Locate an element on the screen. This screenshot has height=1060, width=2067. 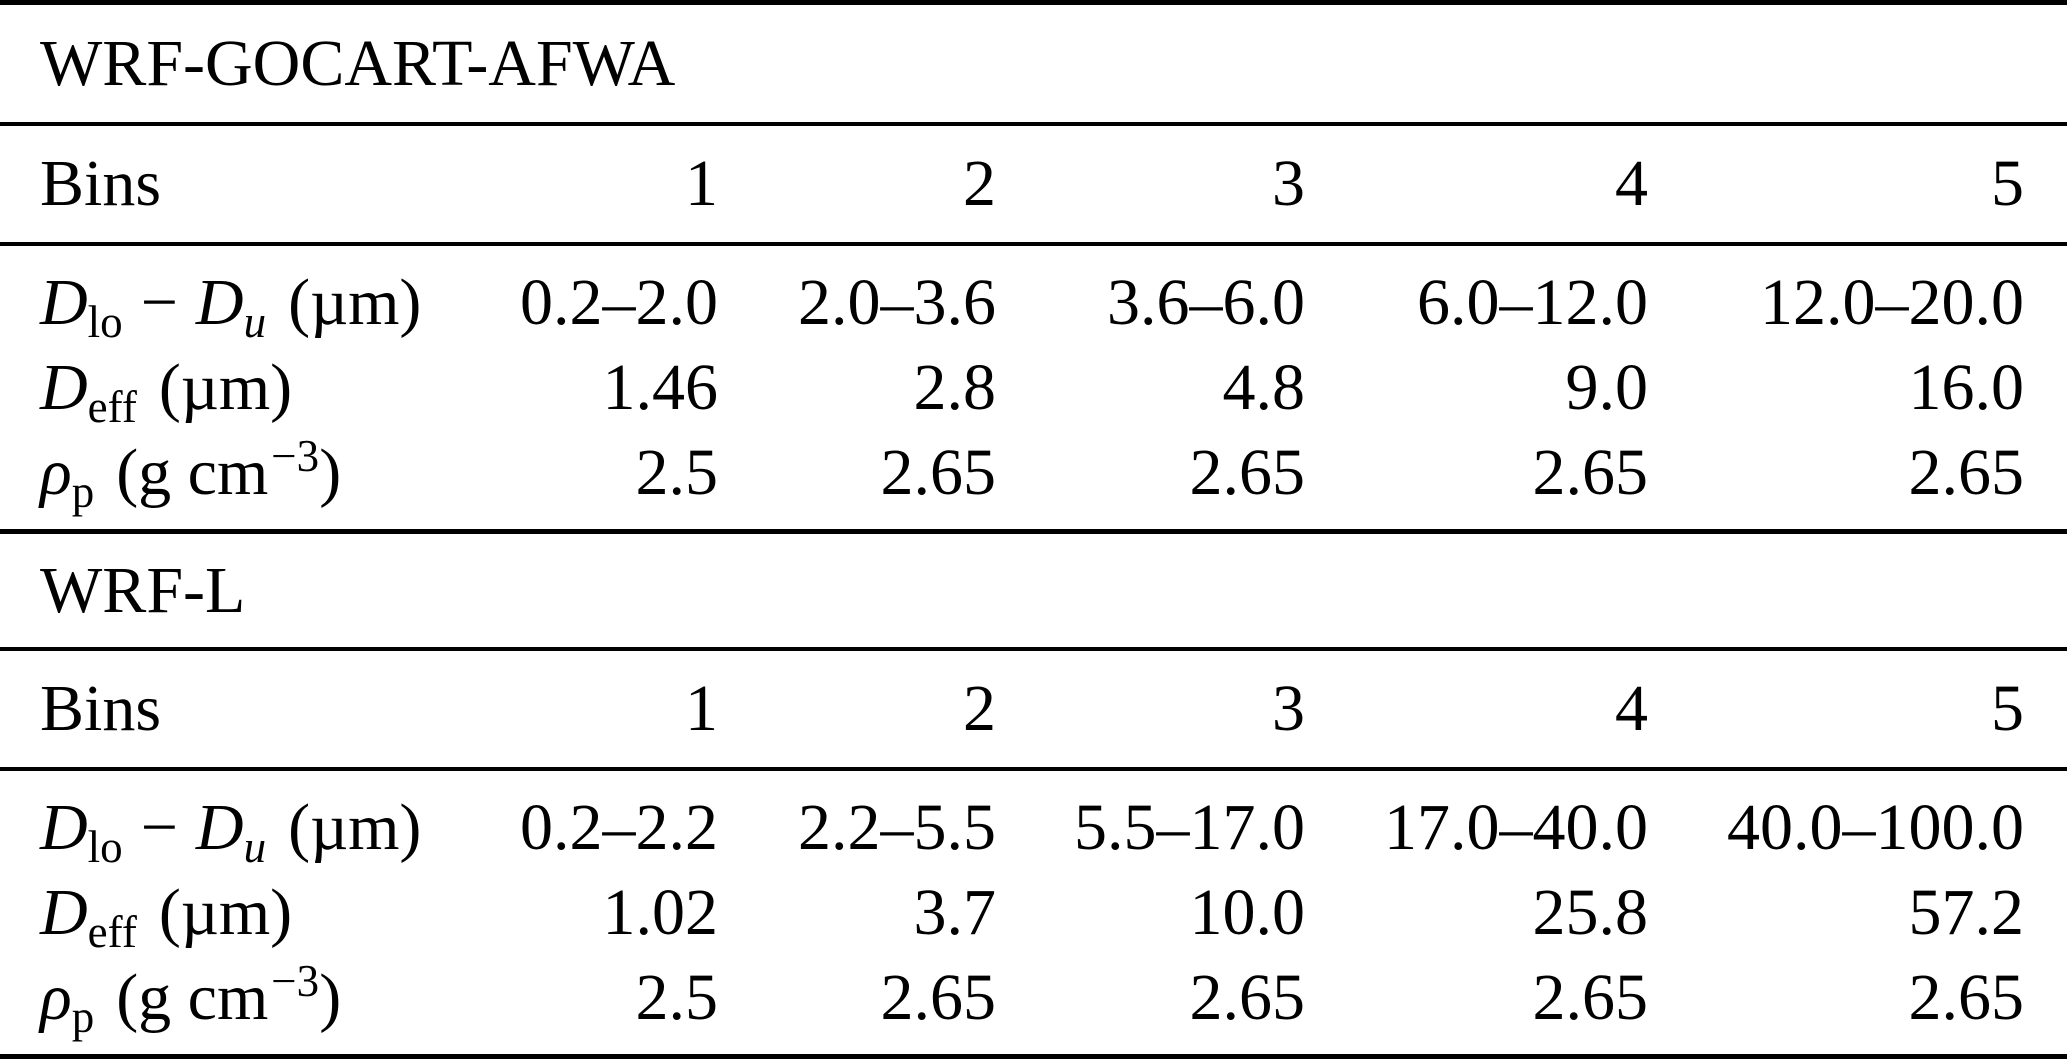
table-bottom-rule is located at coordinates (1033, 1056).